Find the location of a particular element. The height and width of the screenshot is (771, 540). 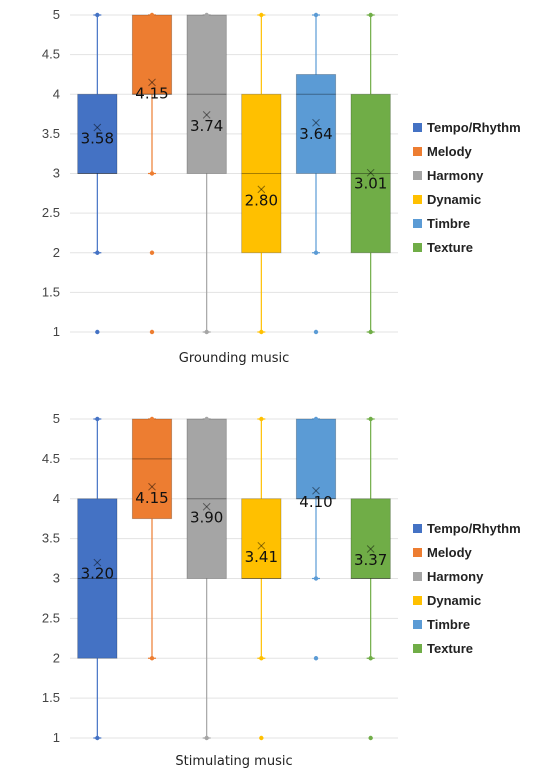

mean-value-label: 4.15 is located at coordinates (151, 93).